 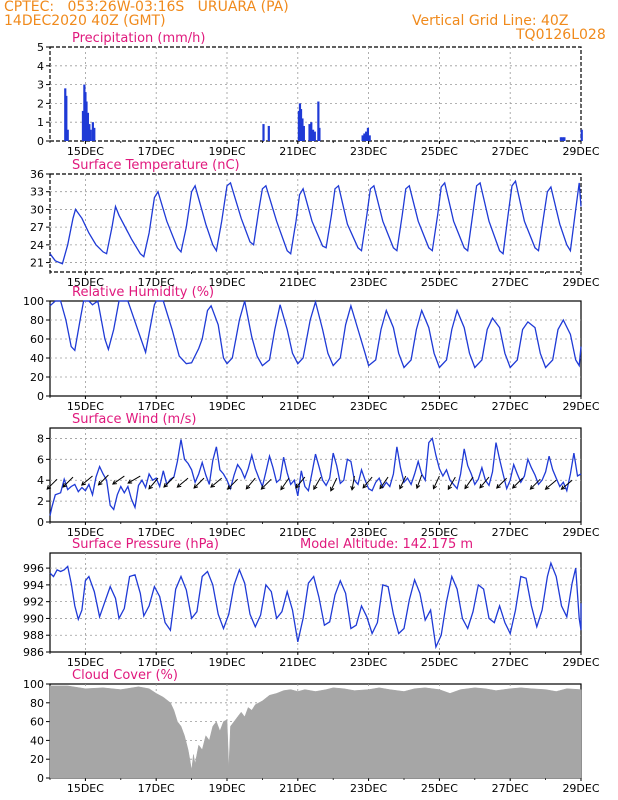 I want to click on y-tick-label: 994, so click(x=33, y=585).